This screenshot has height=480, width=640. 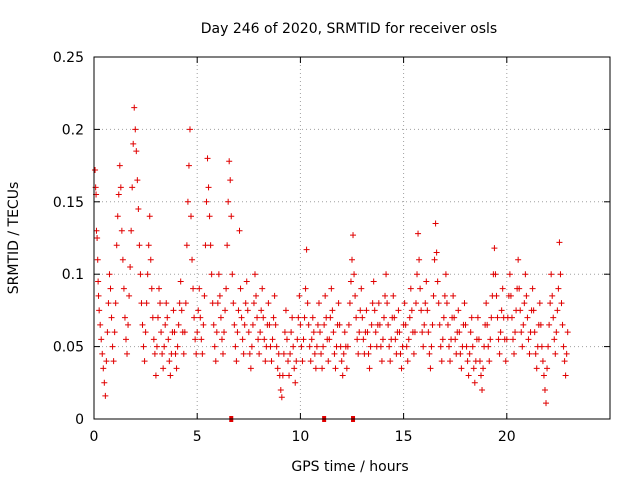 I want to click on y-tick-labels: 0 0.05 0.1 0.15 0.2 0.25, so click(x=68, y=239).